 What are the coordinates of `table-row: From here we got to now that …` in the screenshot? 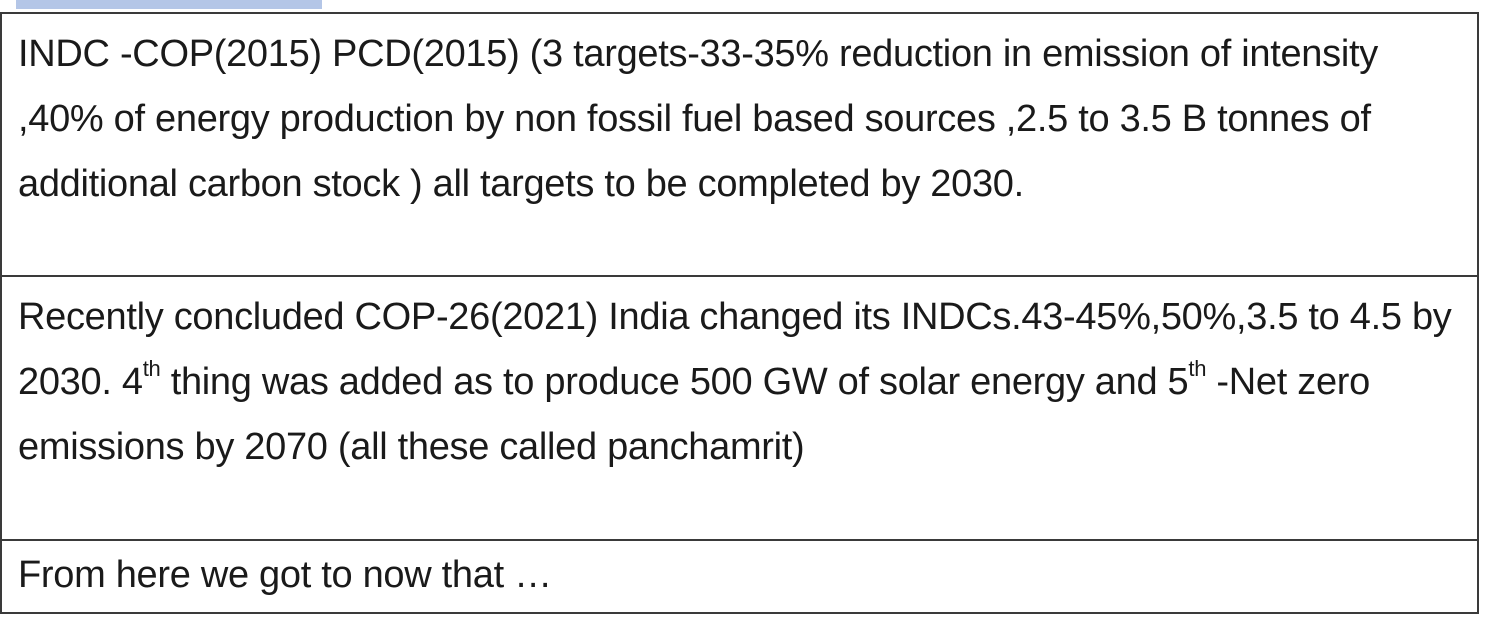 It's located at (739, 576).